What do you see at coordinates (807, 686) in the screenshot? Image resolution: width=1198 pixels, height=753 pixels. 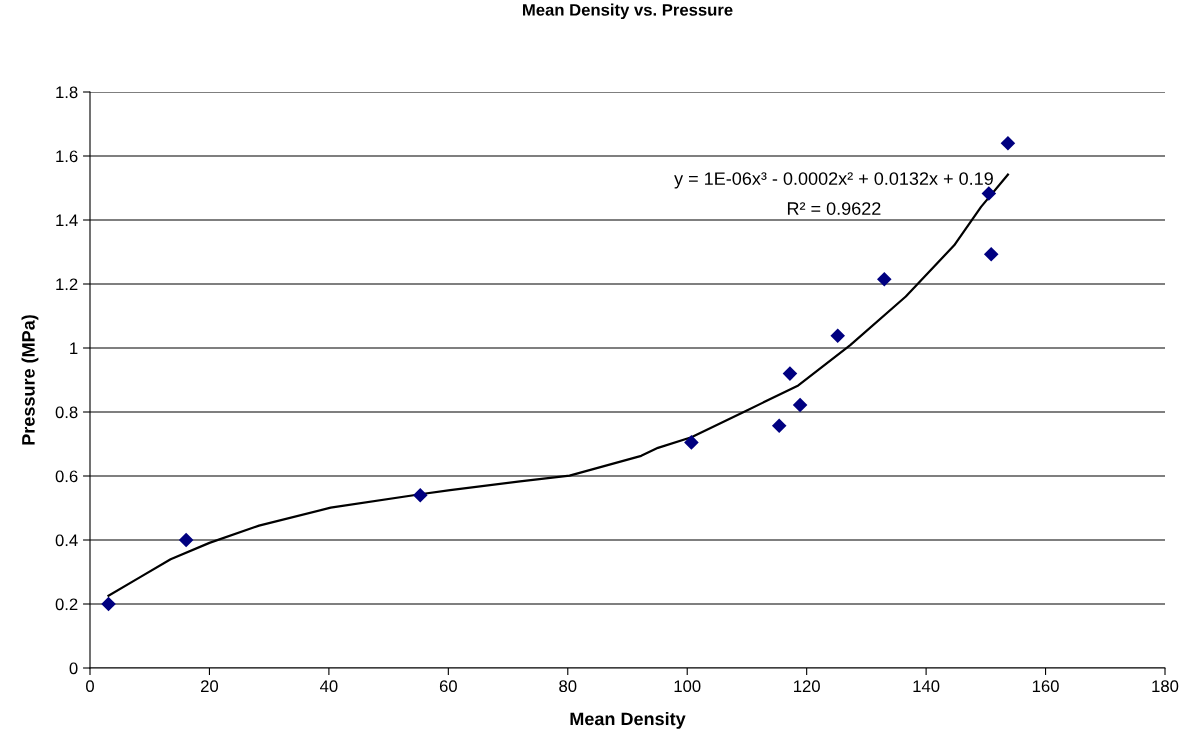 I see `x-tick-label: 120` at bounding box center [807, 686].